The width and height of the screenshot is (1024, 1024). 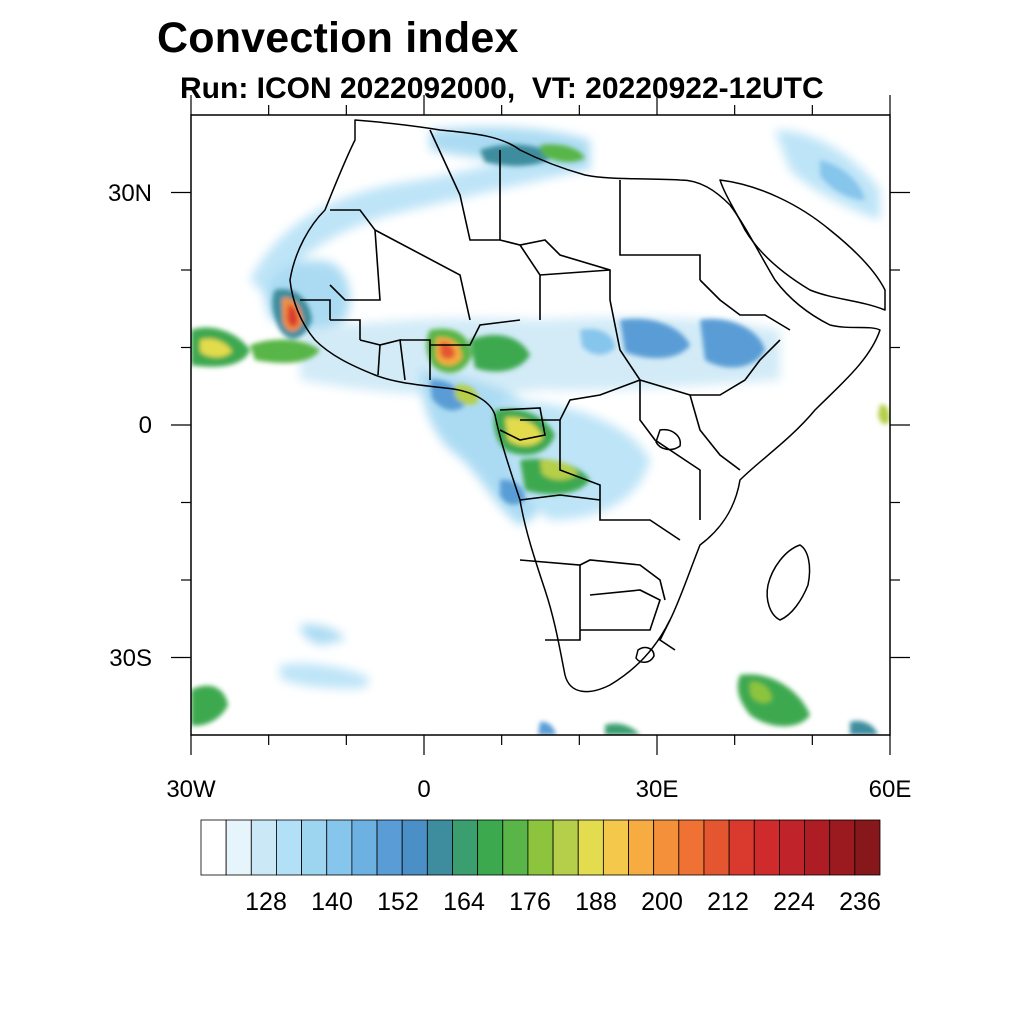 I want to click on colorbar-label: 236, so click(x=860, y=902).